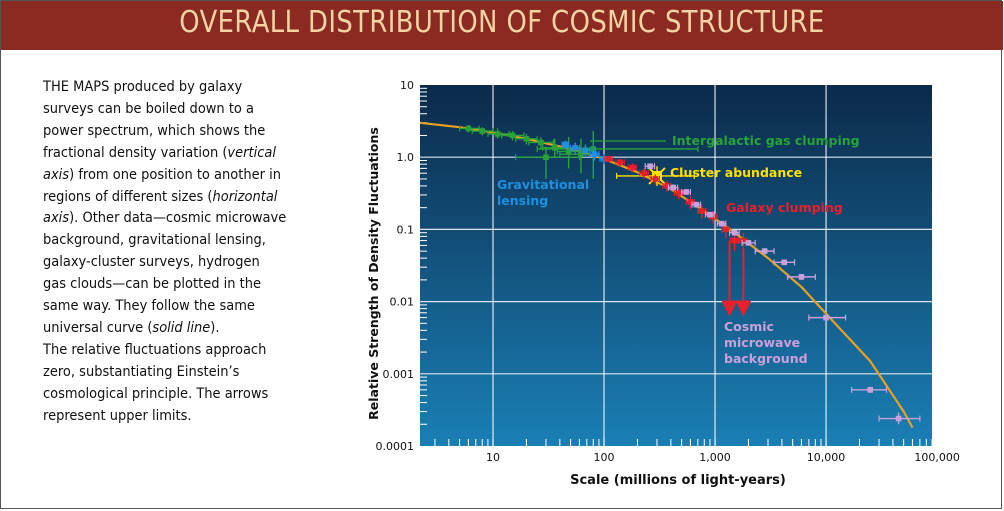 This screenshot has width=1004, height=511. I want to click on caption-line: background, gravitational lensing,, so click(154, 240).